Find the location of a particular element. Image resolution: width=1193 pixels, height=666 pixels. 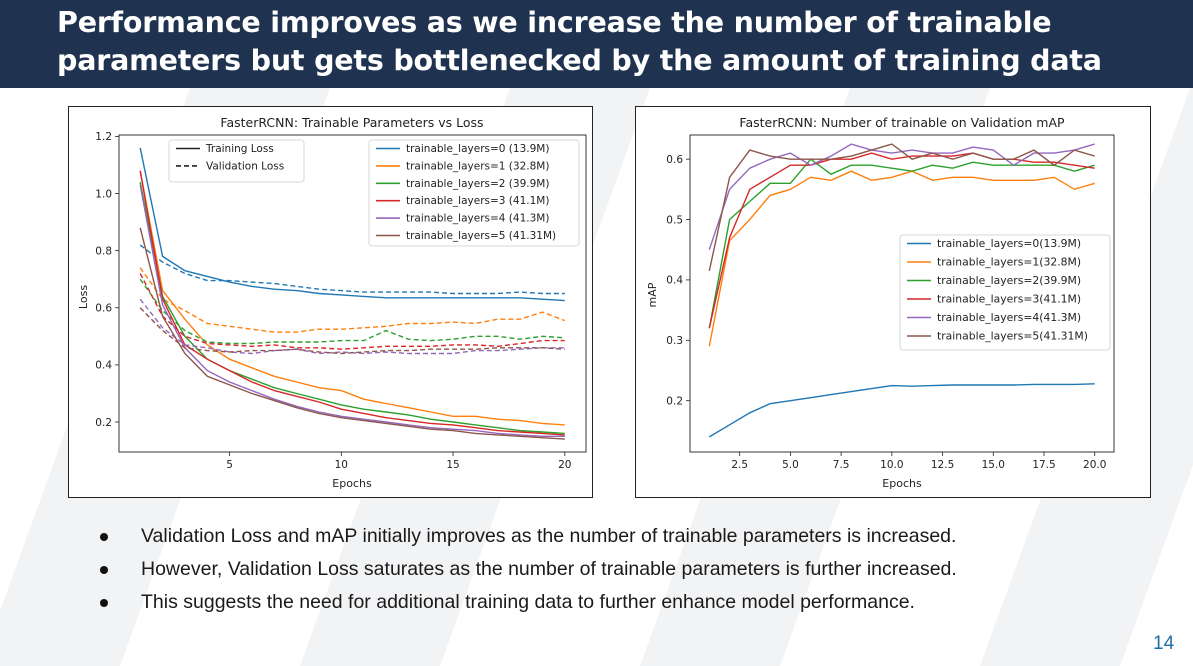

x-tick-label: 5.0 is located at coordinates (790, 465).